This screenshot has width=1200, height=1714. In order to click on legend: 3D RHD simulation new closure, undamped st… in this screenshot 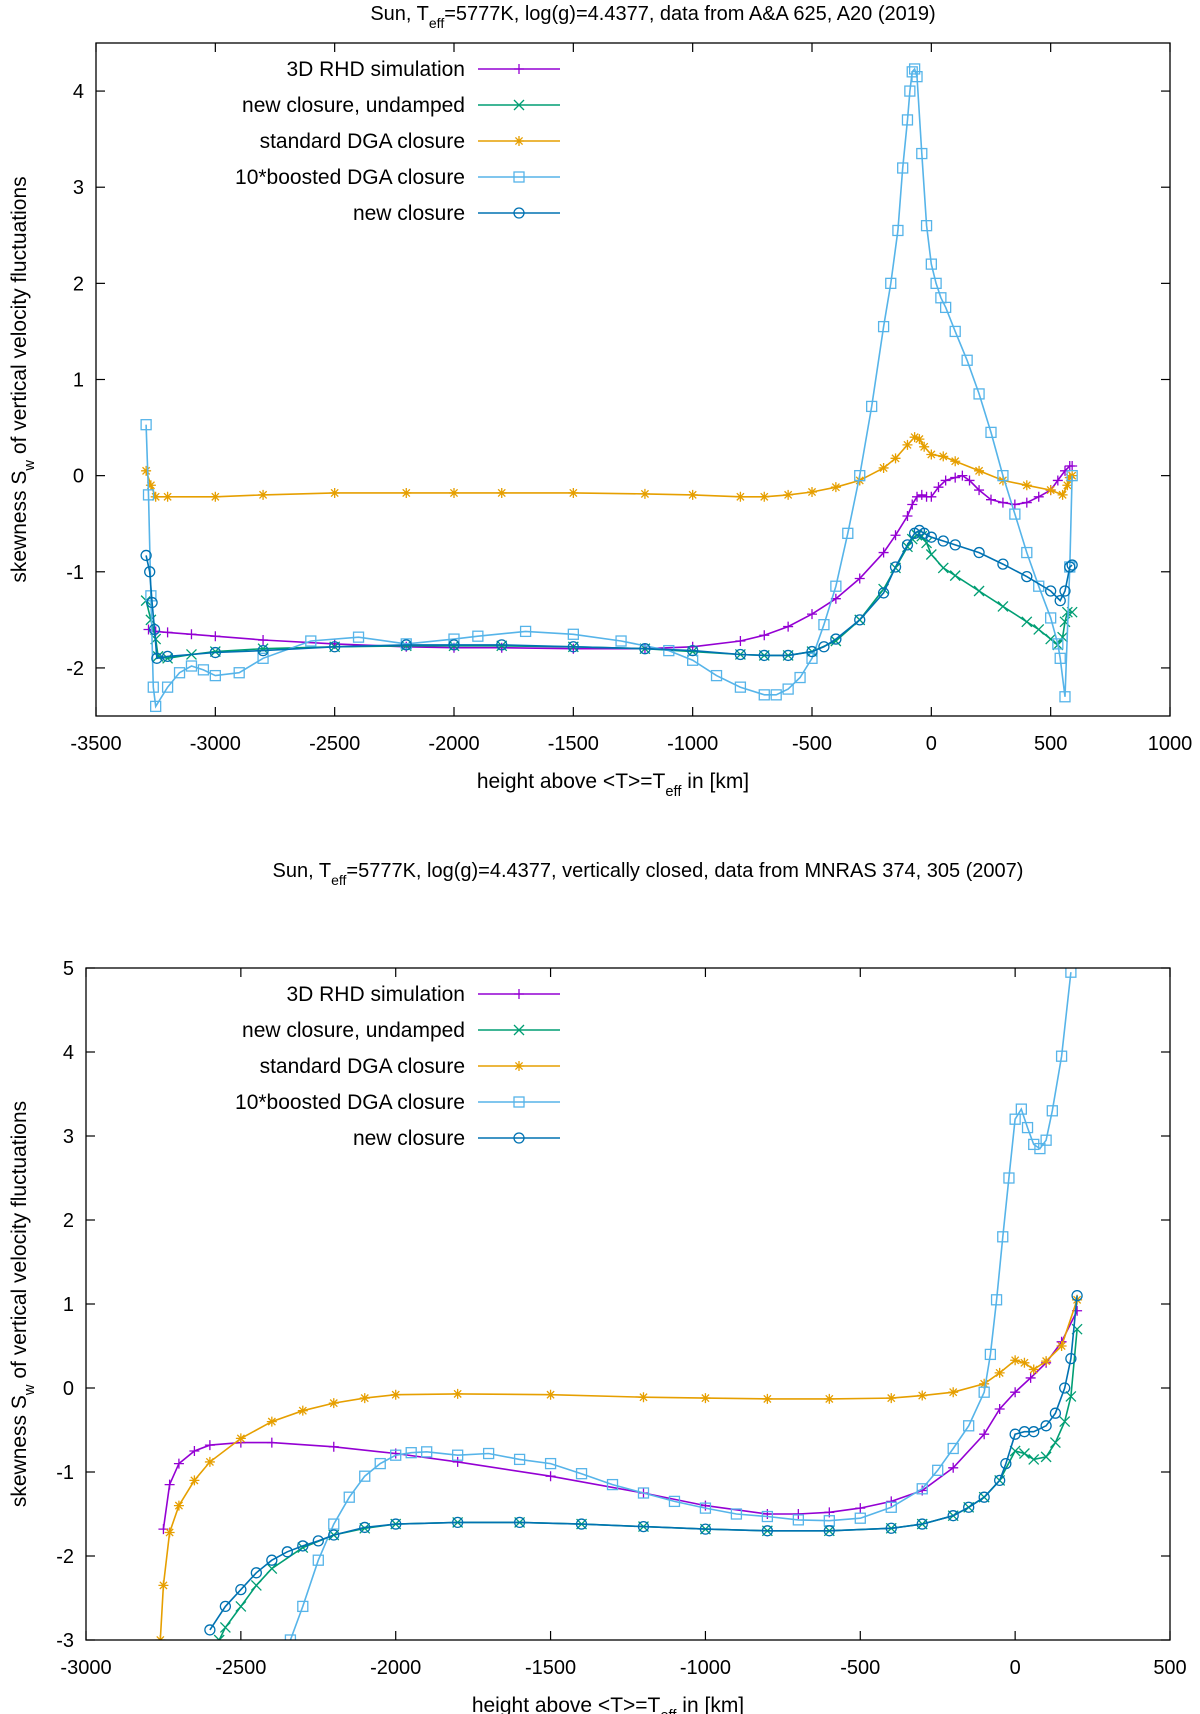, I will do `click(397, 141)`.